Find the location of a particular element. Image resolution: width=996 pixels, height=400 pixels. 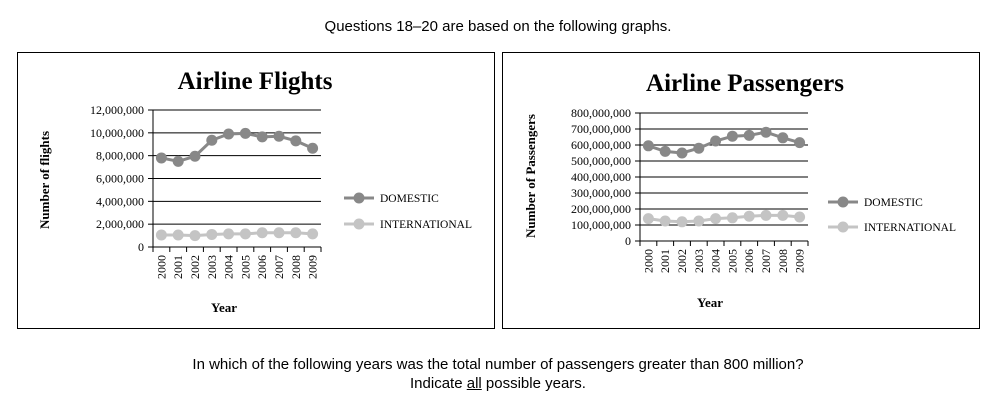

passengers-x-tick-label: 2001 is located at coordinates (665, 261).